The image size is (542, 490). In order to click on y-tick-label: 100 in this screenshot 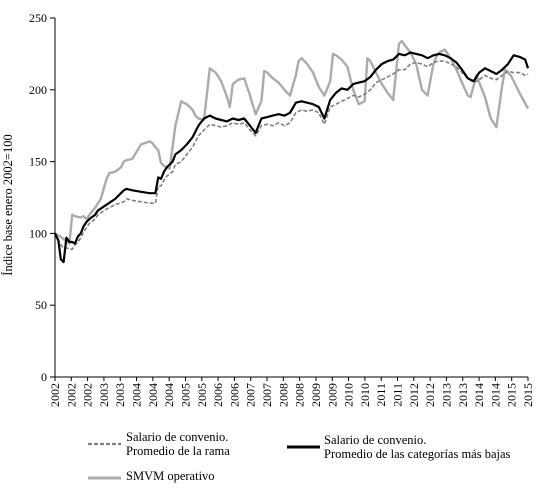, I will do `click(38, 233)`.